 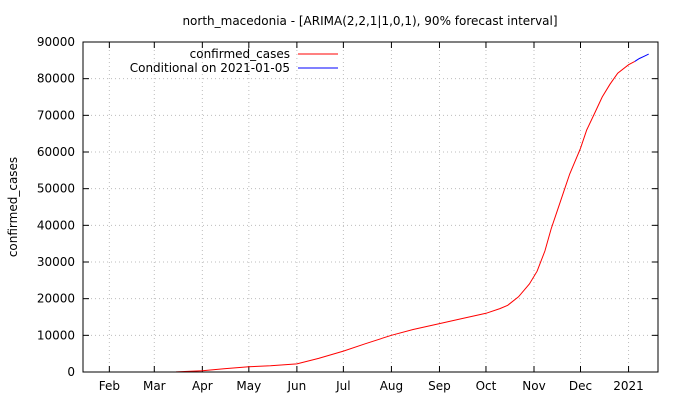 What do you see at coordinates (240, 54) in the screenshot?
I see `legend-label-1: confirmed_cases` at bounding box center [240, 54].